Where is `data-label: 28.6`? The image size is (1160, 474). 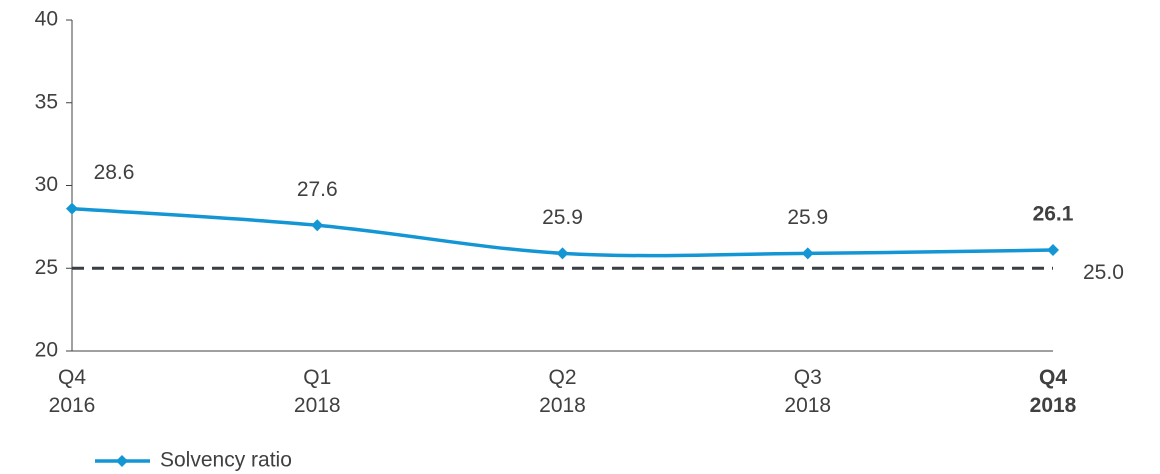 data-label: 28.6 is located at coordinates (114, 172).